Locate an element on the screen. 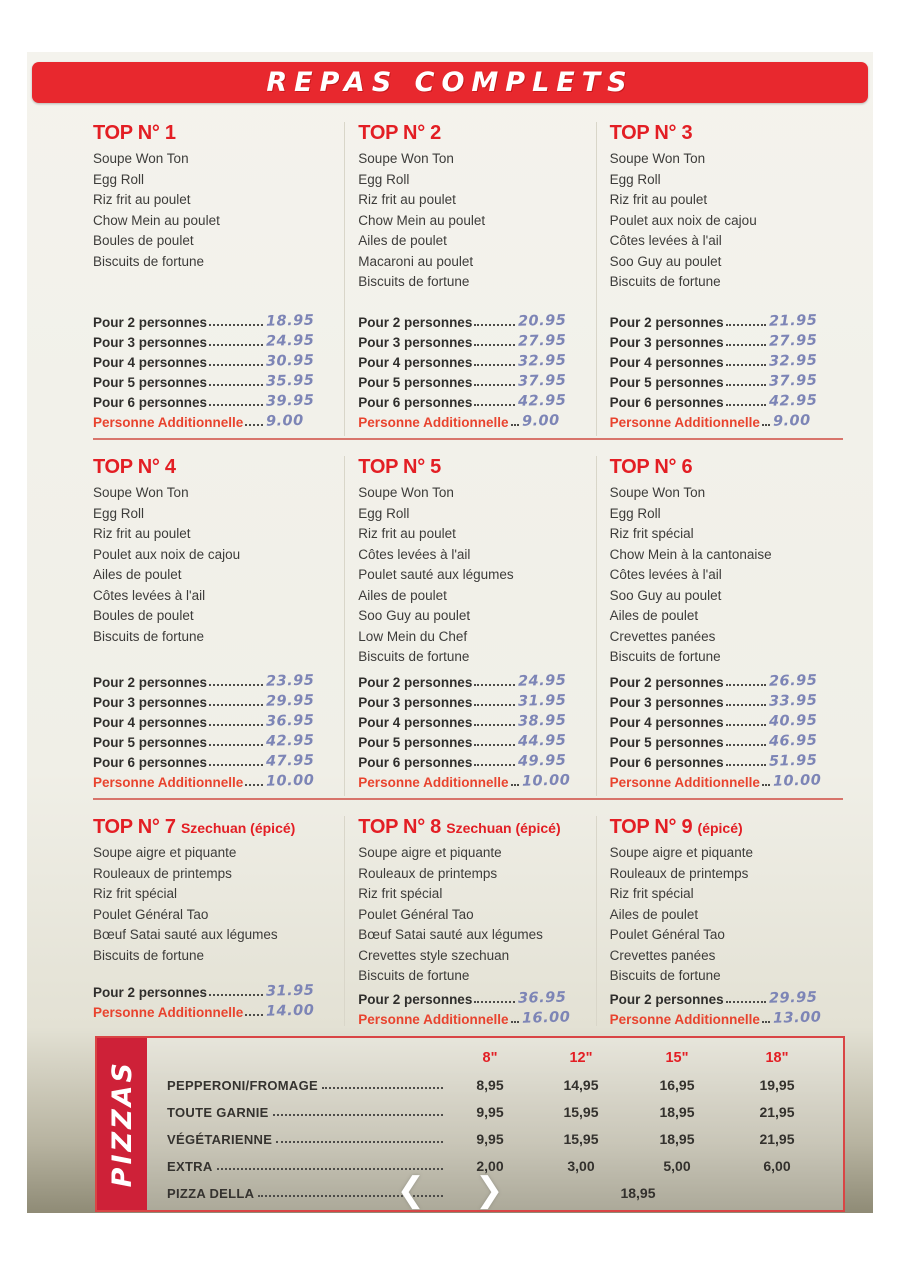 This screenshot has height=1276, width=900. pizza-size-header: 15" is located at coordinates (677, 1058).